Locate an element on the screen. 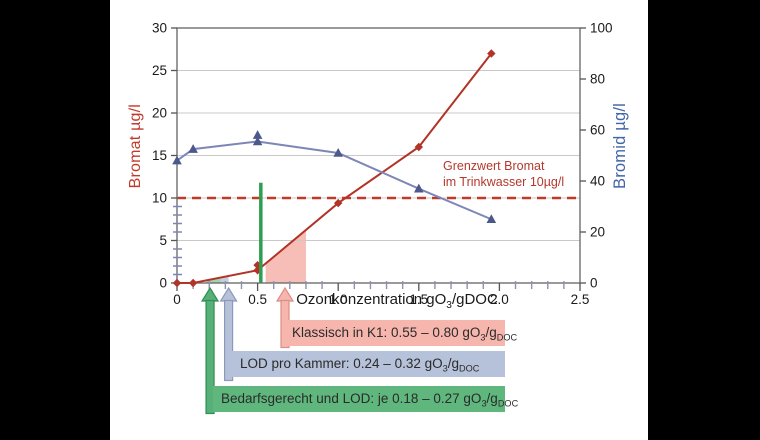 This screenshot has width=760, height=440. svg-text: 1.5 is located at coordinates (418, 299).